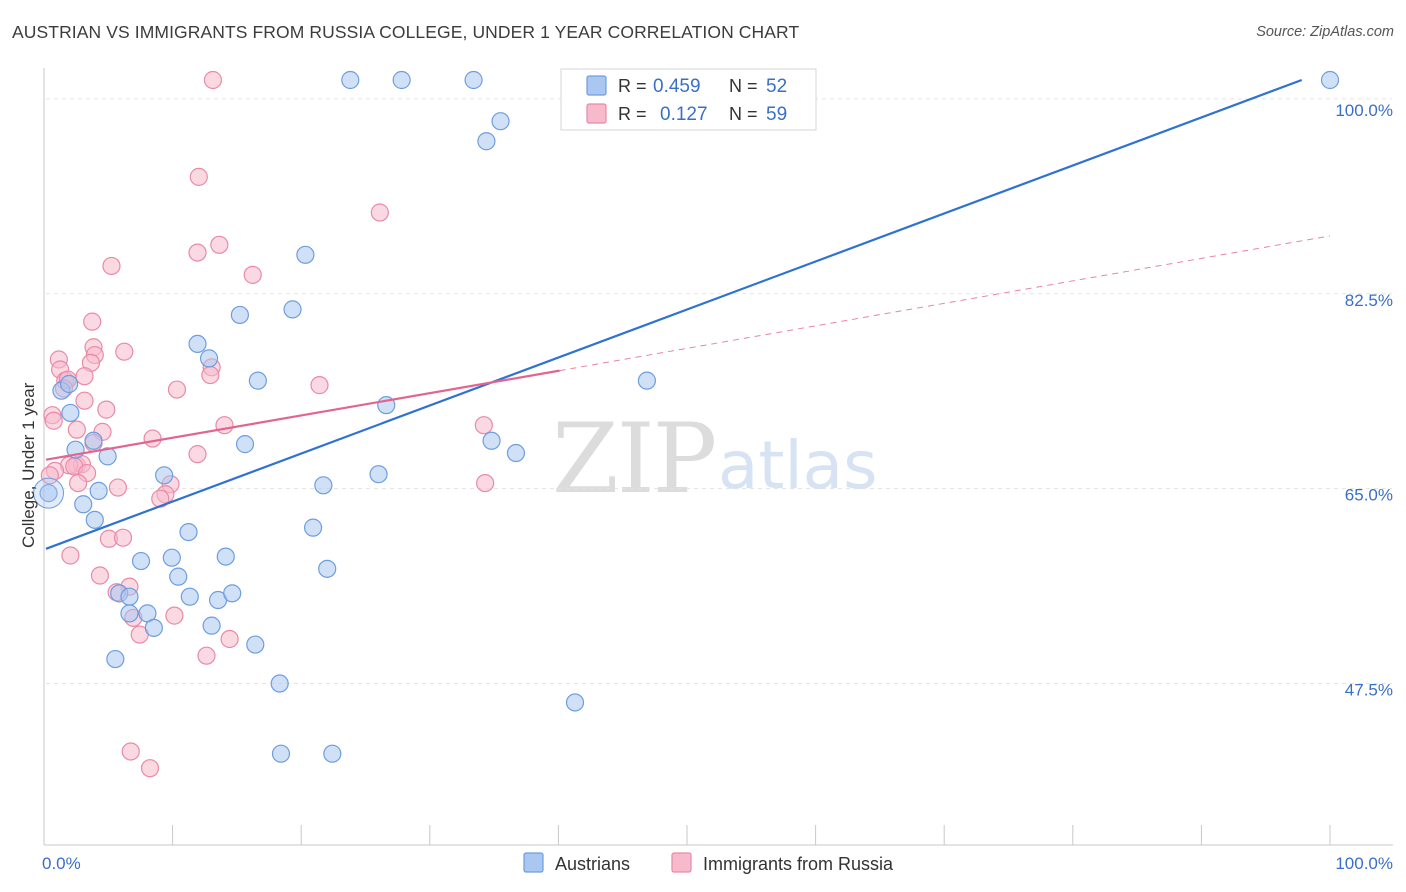  Describe the element at coordinates (632, 114) in the screenshot. I see `legend-r-label-russia: R =` at that location.